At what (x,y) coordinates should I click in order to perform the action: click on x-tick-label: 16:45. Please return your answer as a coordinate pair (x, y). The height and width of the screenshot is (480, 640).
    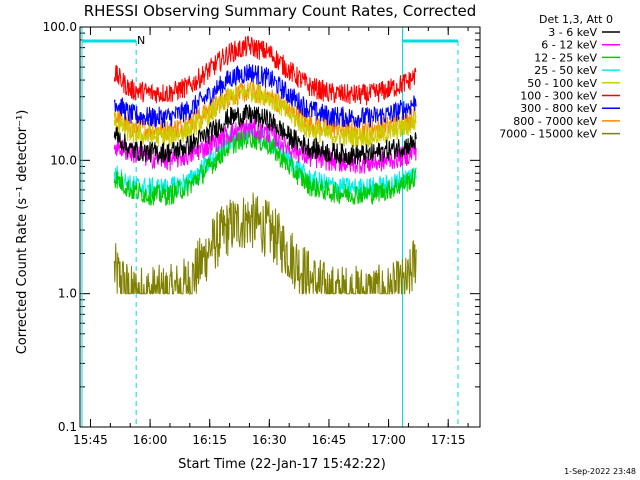
    Looking at the image, I should click on (329, 440).